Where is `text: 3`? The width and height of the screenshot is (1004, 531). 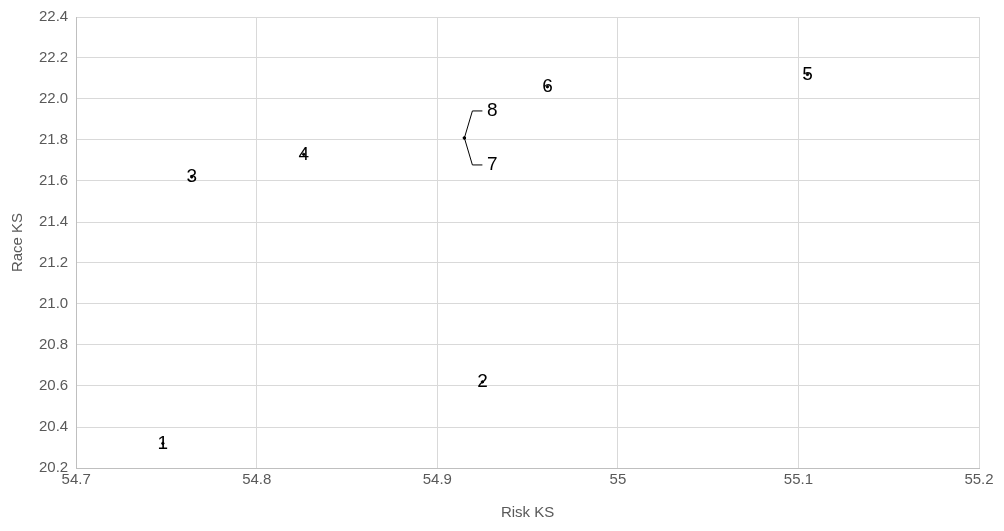
text: 3 is located at coordinates (192, 176).